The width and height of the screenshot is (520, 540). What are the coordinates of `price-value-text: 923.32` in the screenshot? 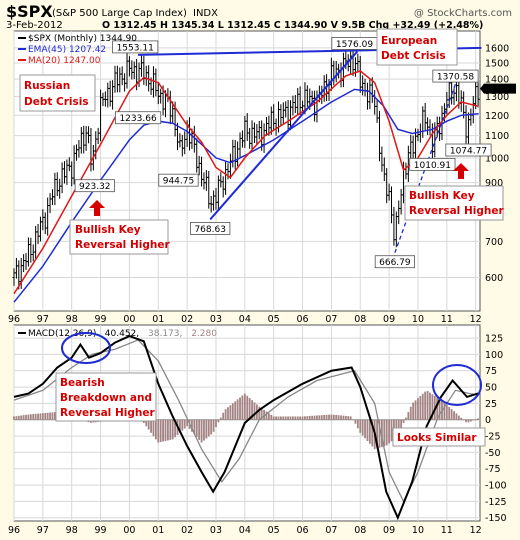 It's located at (95, 187).